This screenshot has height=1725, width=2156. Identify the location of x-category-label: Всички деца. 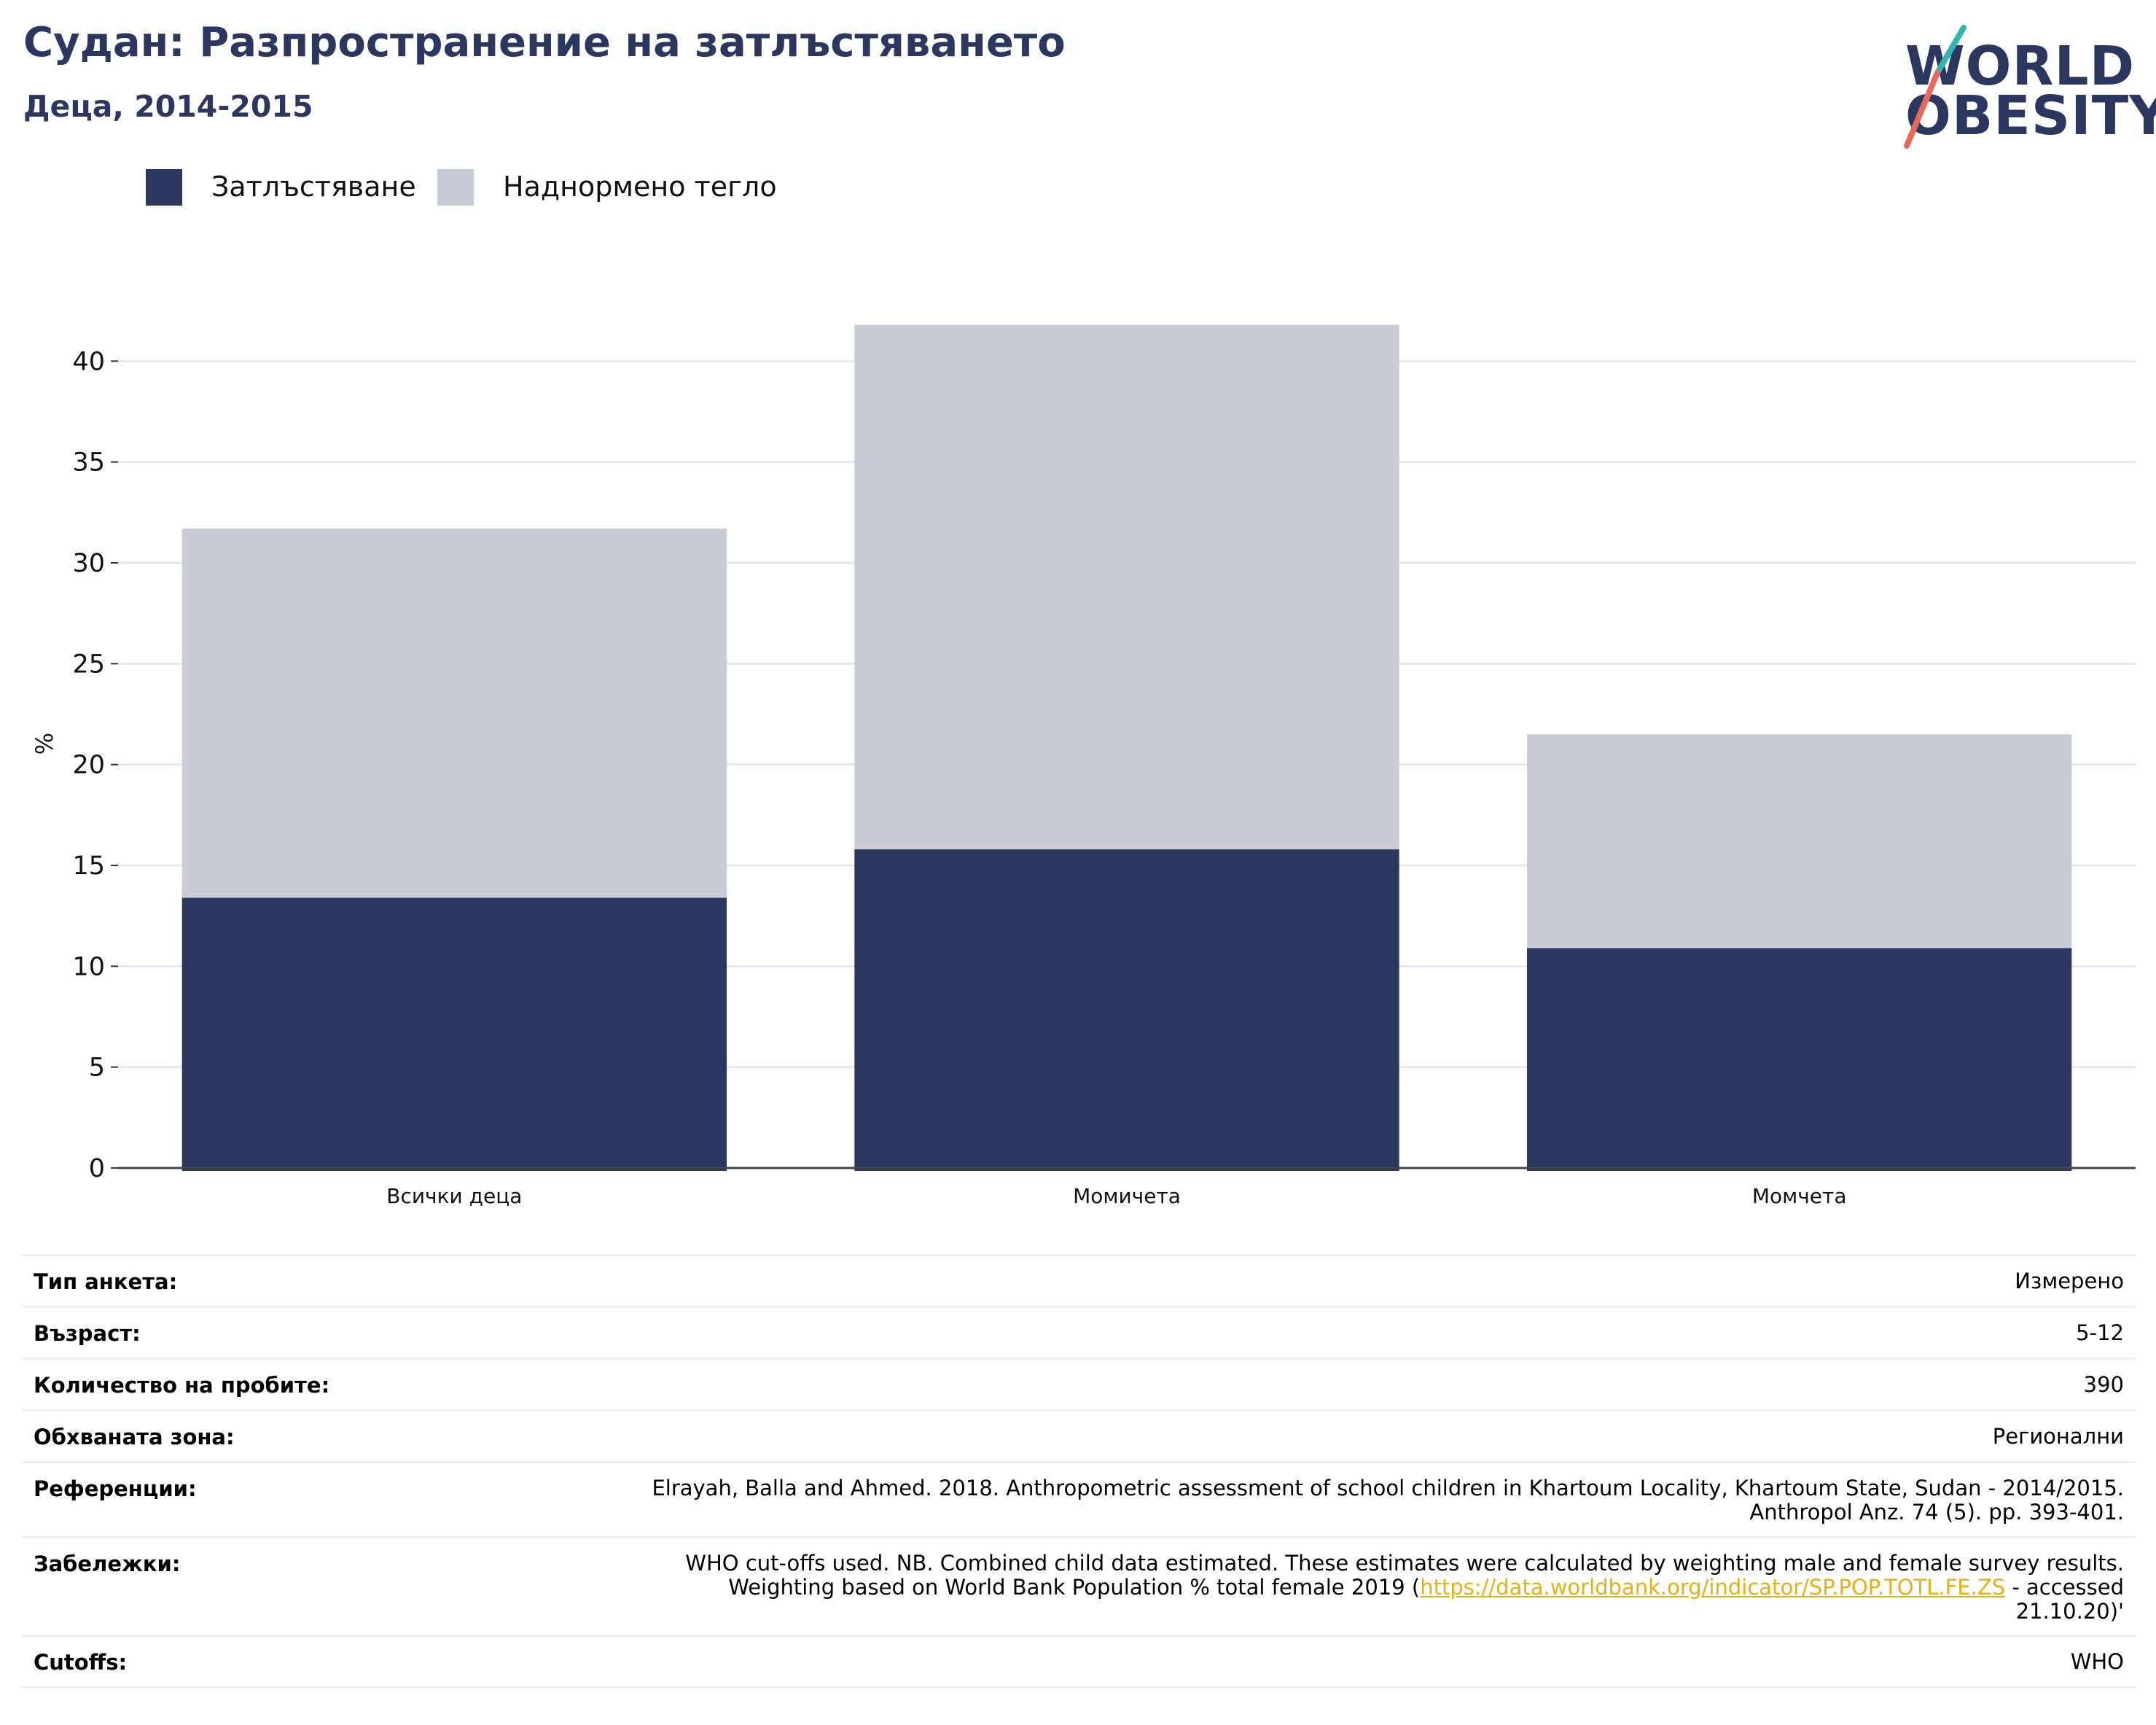
(454, 1196).